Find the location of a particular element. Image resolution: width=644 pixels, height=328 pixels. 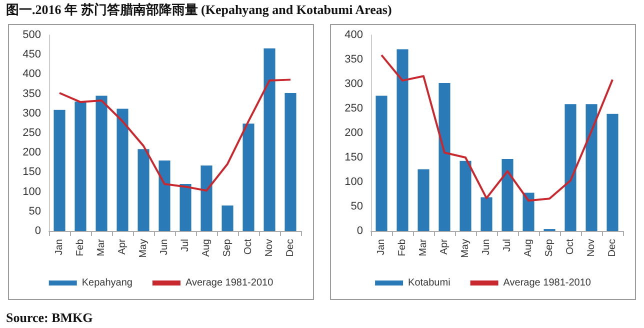

y-tick-label: 450 is located at coordinates (31, 54).